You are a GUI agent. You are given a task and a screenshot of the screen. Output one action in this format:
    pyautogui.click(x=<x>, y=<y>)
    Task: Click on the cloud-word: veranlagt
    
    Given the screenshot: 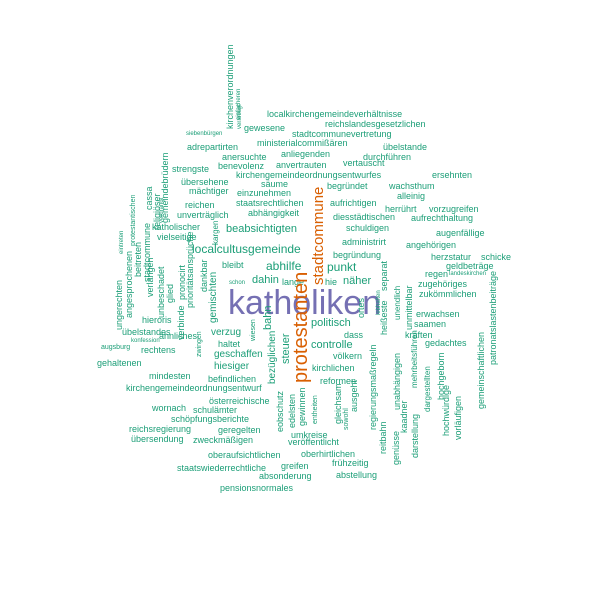 What is the action you would take?
    pyautogui.click(x=240, y=116)
    